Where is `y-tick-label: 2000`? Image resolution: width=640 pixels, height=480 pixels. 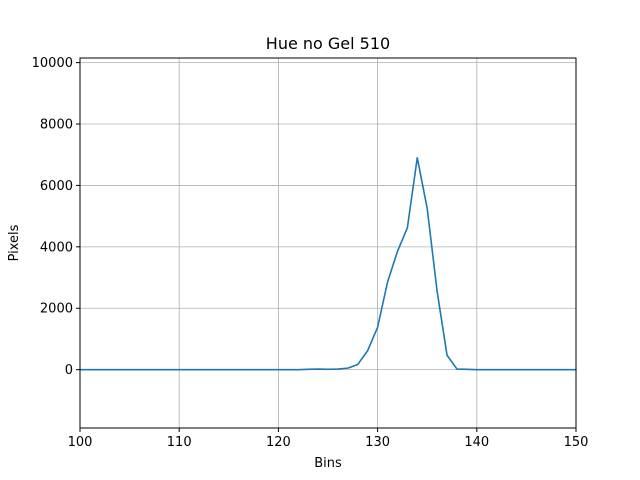
y-tick-label: 2000 is located at coordinates (56, 309).